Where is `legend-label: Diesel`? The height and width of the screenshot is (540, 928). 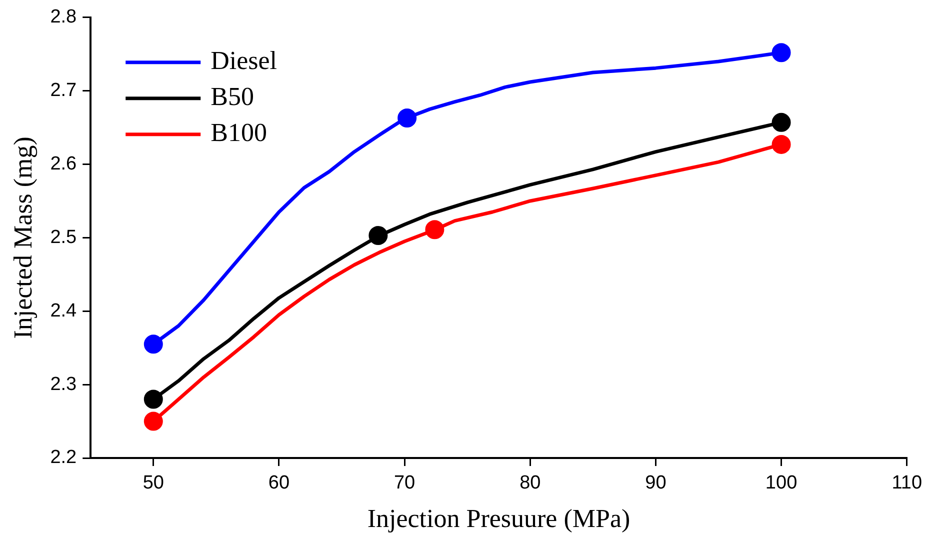
legend-label: Diesel is located at coordinates (244, 61).